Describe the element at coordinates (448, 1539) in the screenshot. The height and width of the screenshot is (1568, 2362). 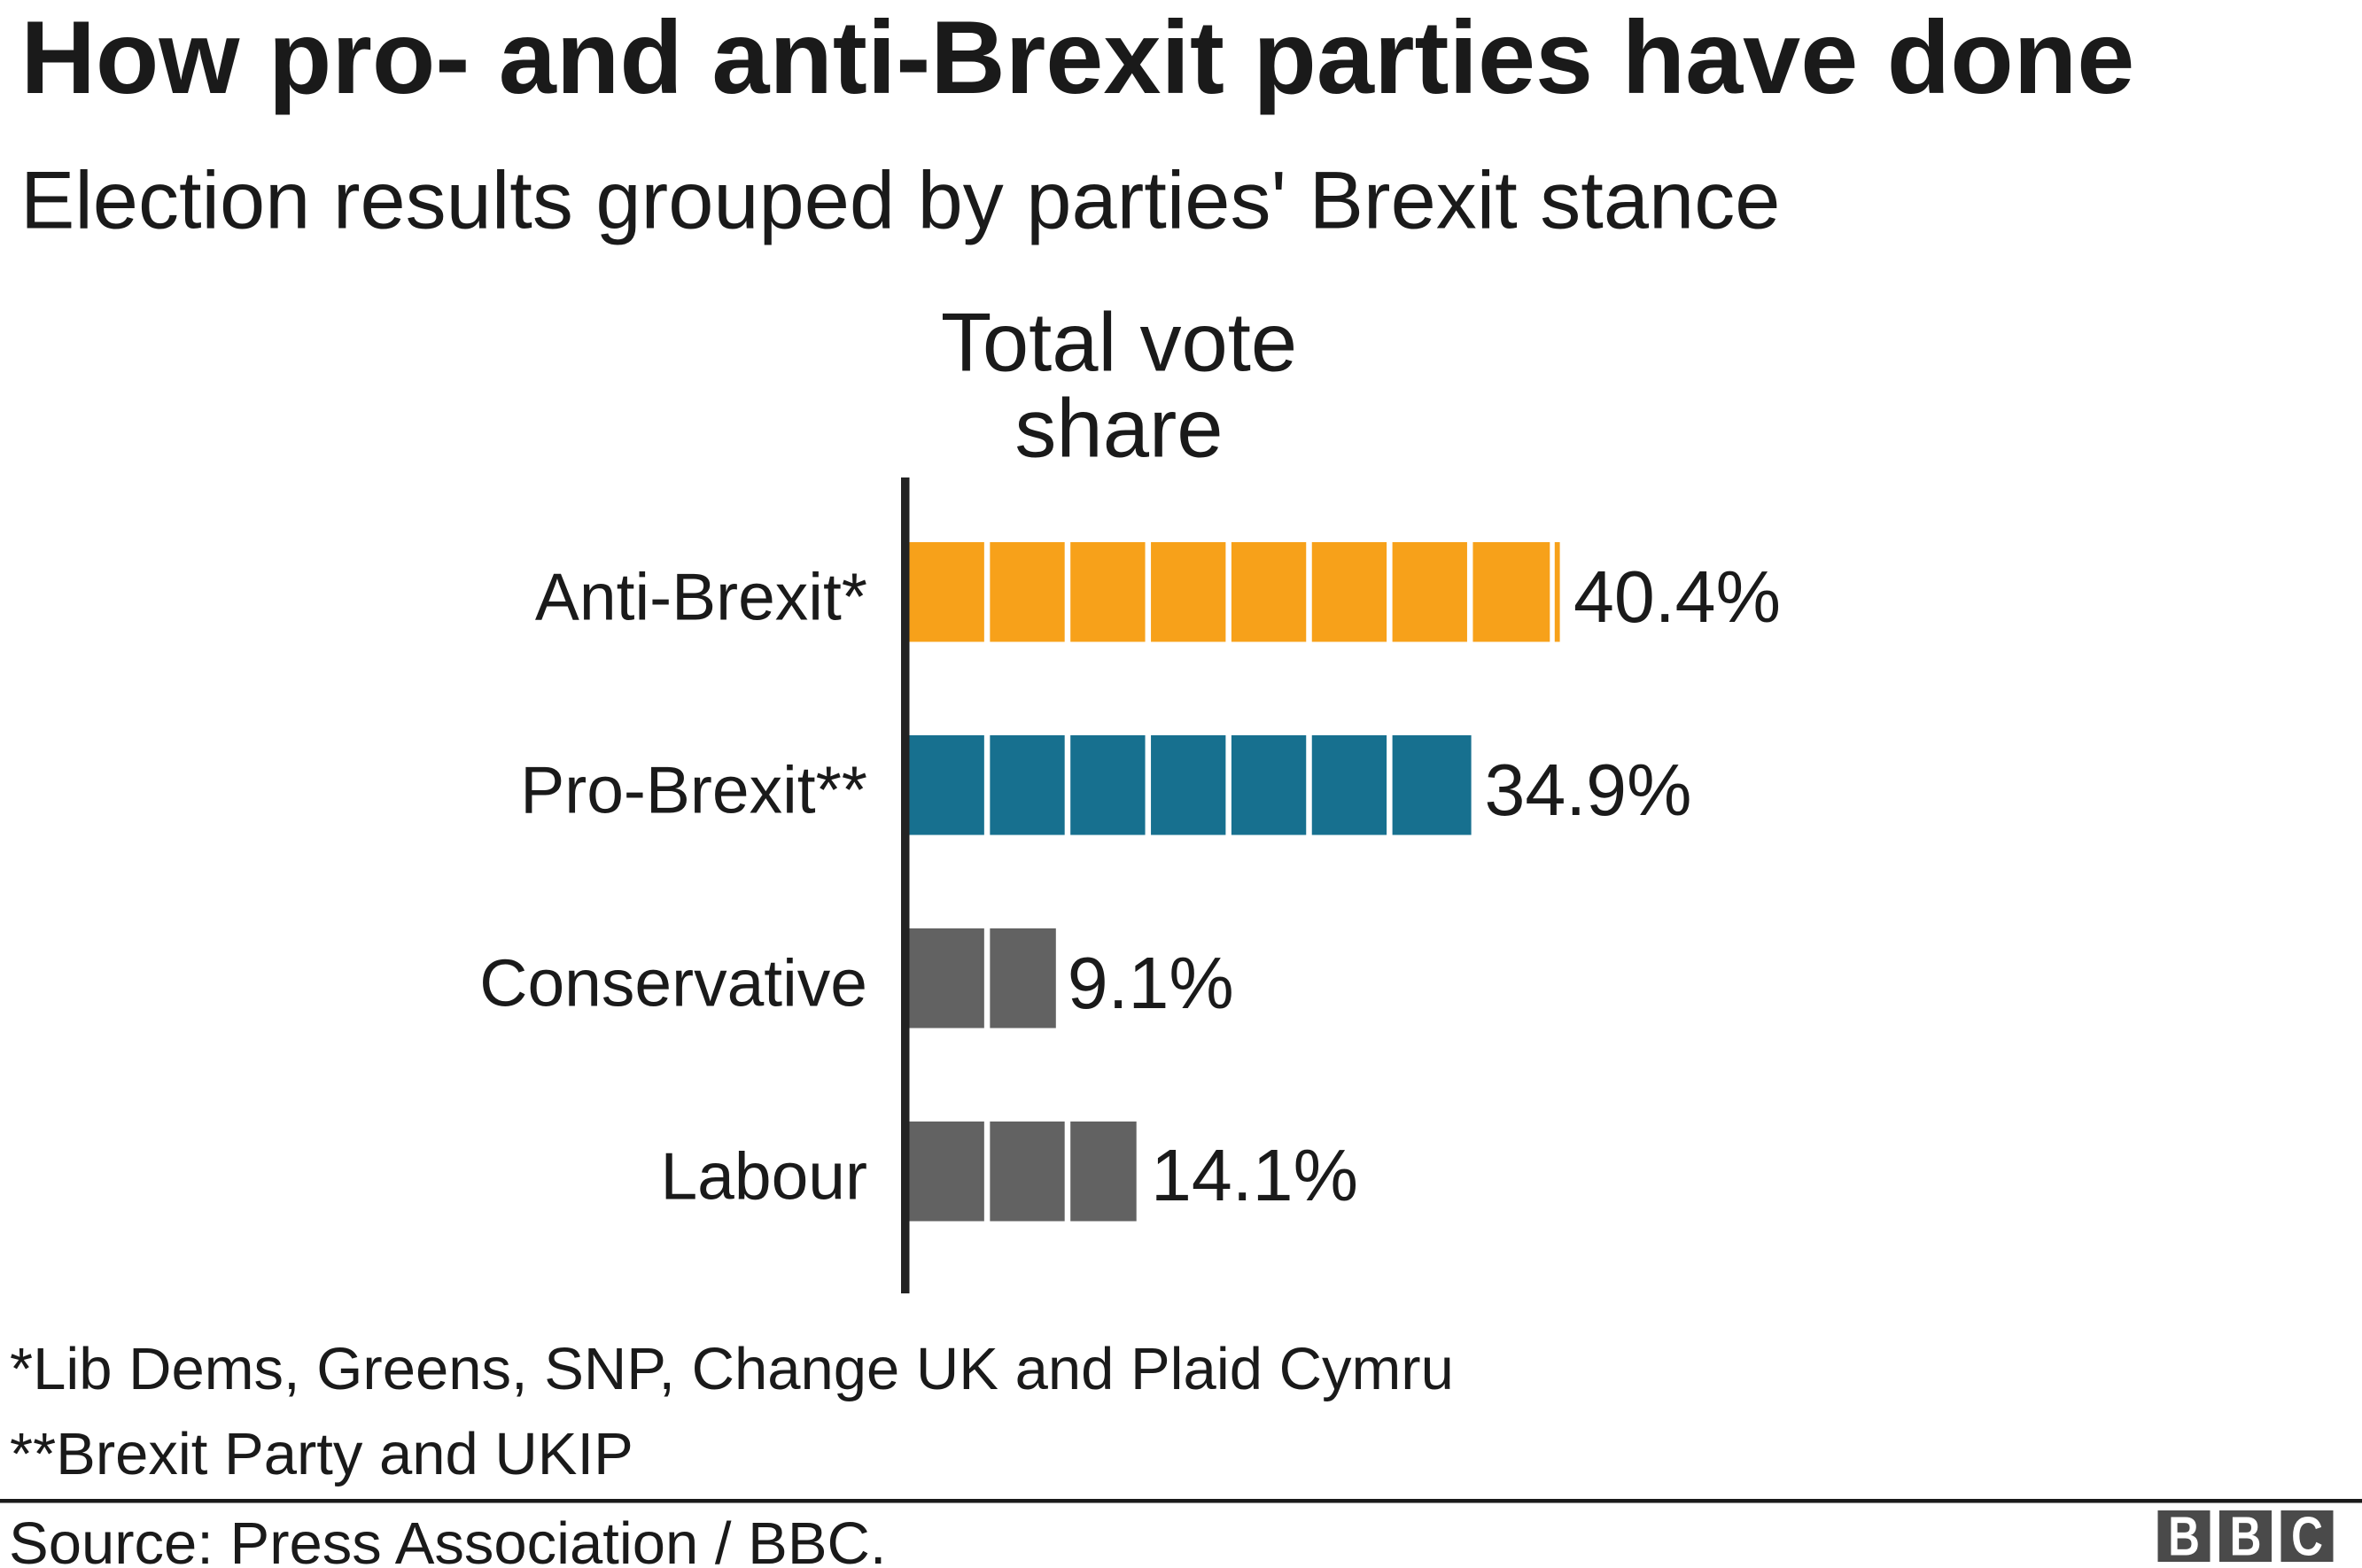
I see `svg-text:Source: Press Association / BB: Source: Press Association / BBC.` at that location.